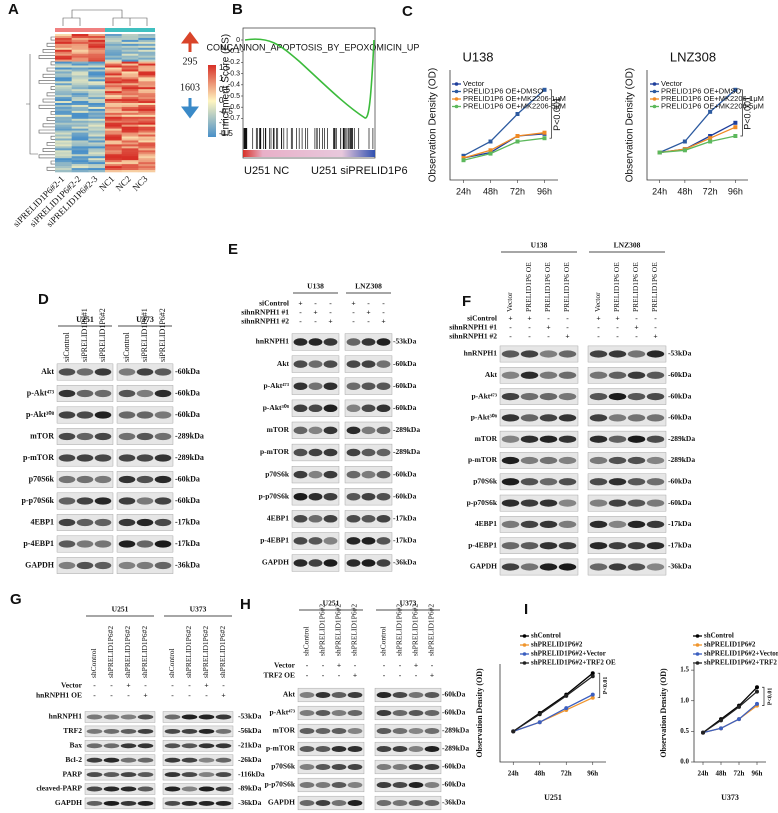 This screenshot has height=813, width=778. I want to click on scale-label: 0, so click(221, 100).